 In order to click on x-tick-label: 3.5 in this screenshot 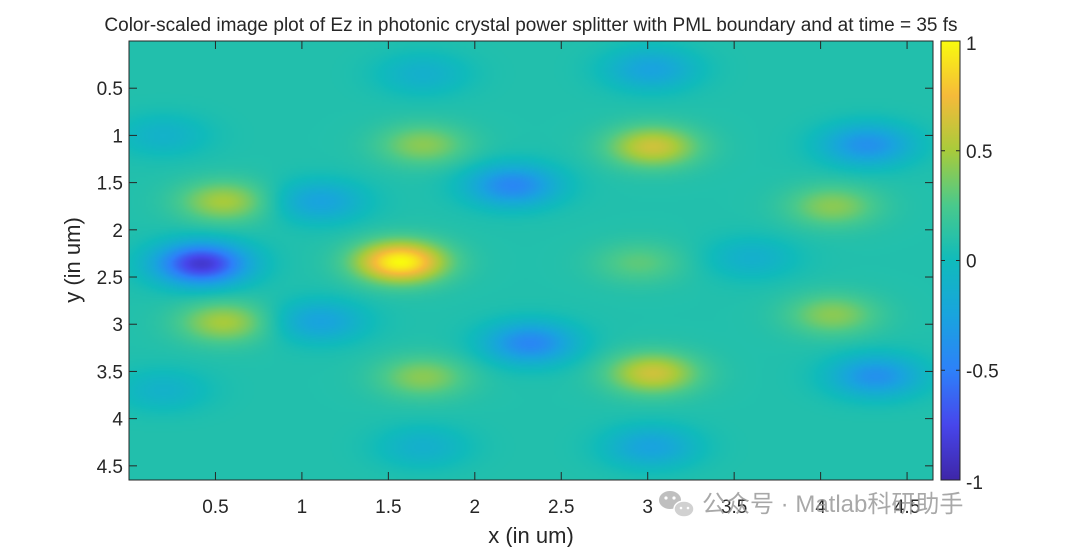, I will do `click(734, 507)`.